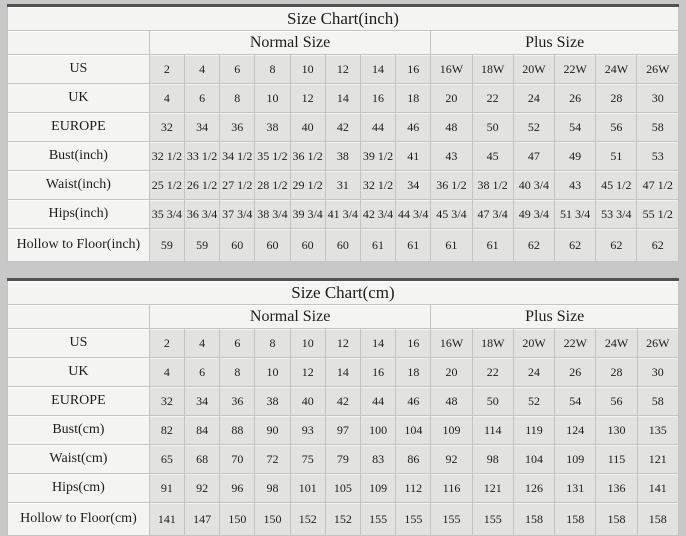 Image resolution: width=686 pixels, height=536 pixels. Describe the element at coordinates (78, 488) in the screenshot. I see `row-label: Hips(cm)` at that location.